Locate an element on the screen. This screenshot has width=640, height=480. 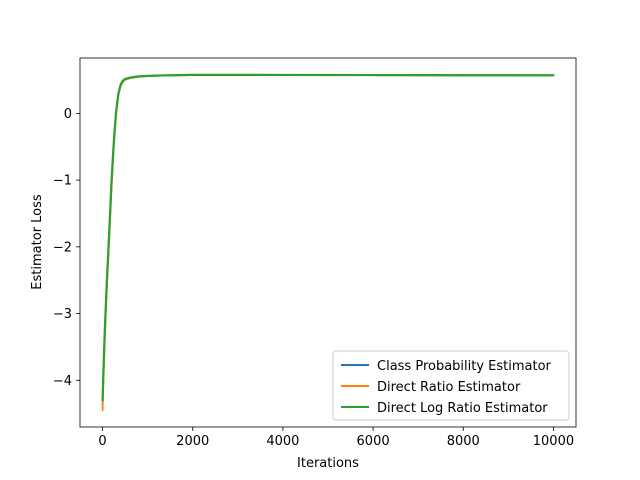
x-tick-label: 0 is located at coordinates (102, 441).